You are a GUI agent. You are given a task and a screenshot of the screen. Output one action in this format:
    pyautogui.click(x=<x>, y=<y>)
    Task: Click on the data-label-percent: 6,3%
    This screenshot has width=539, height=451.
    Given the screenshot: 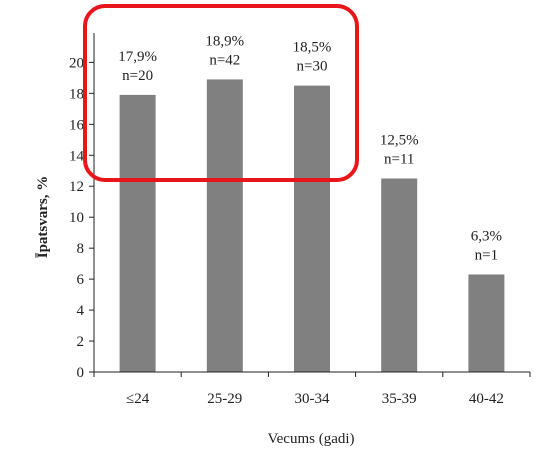 What is the action you would take?
    pyautogui.click(x=486, y=236)
    